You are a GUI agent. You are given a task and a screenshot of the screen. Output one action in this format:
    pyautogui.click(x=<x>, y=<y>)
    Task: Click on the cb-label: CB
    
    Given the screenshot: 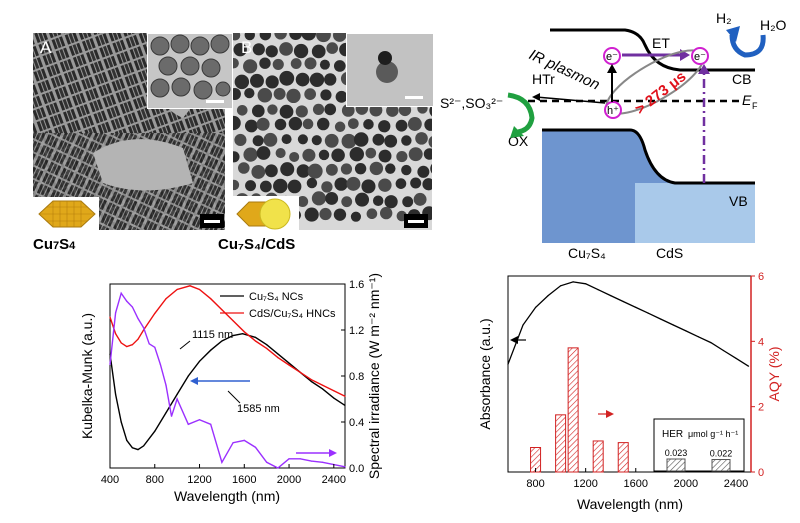 What is the action you would take?
    pyautogui.click(x=741, y=79)
    